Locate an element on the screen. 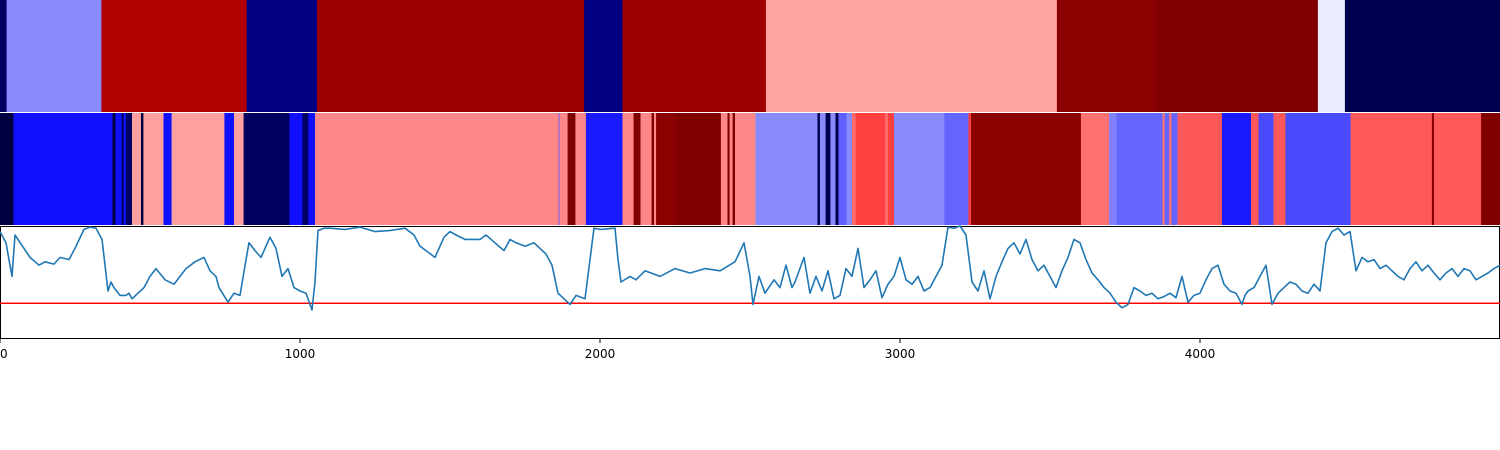 The image size is (1500, 450). x-tick-label: 1000 is located at coordinates (300, 354).